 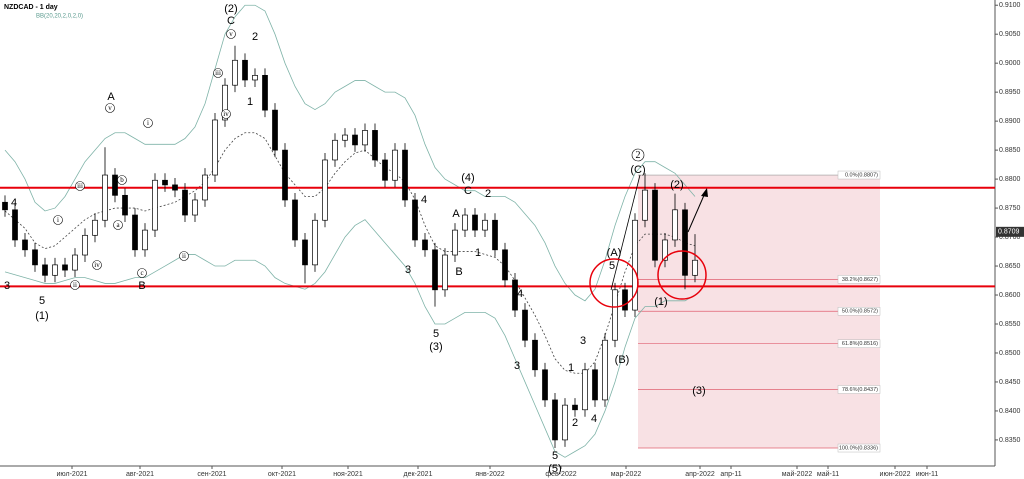 I want to click on wave-label: (1), so click(x=41, y=316).